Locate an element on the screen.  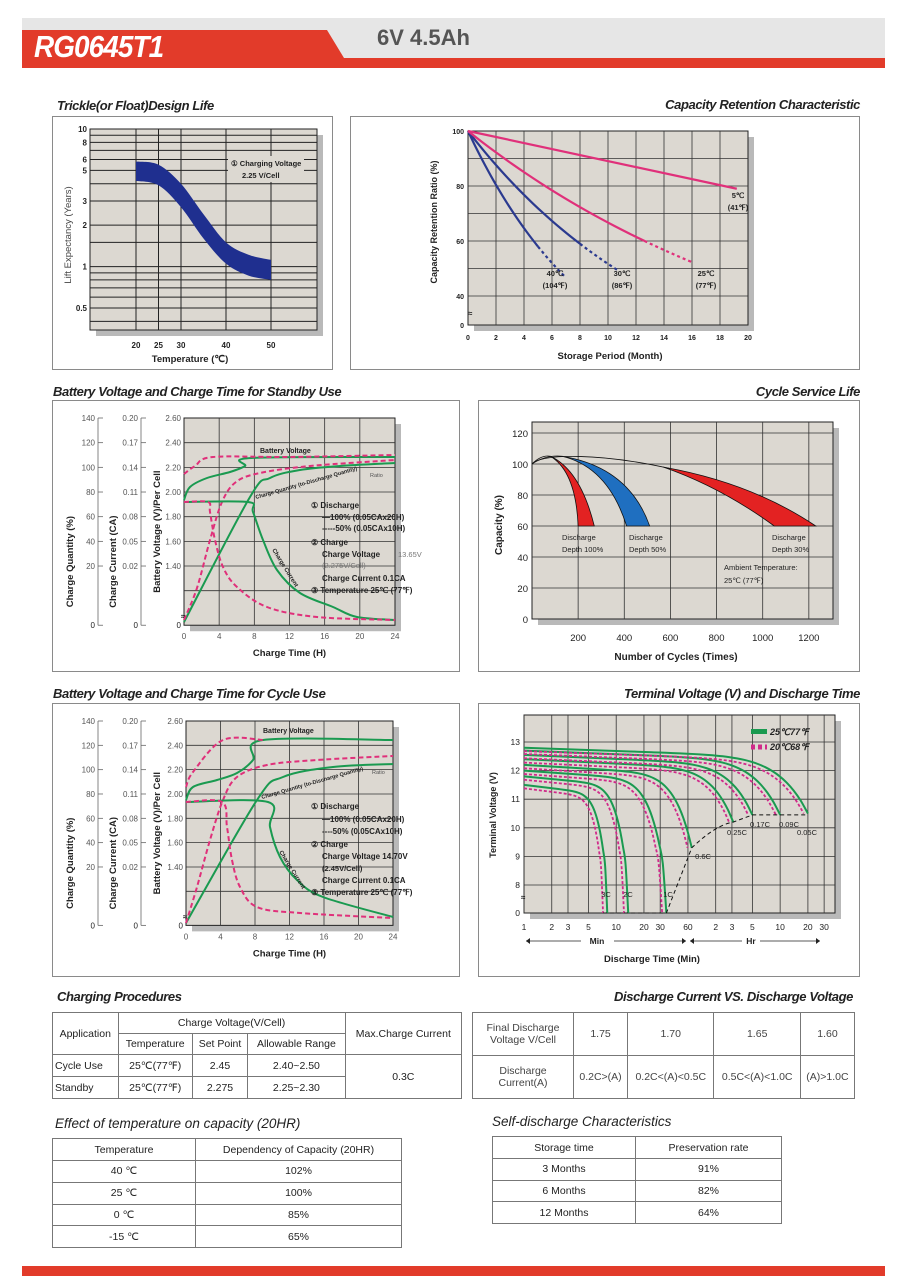
y-tick-label: 60 is located at coordinates (460, 242).